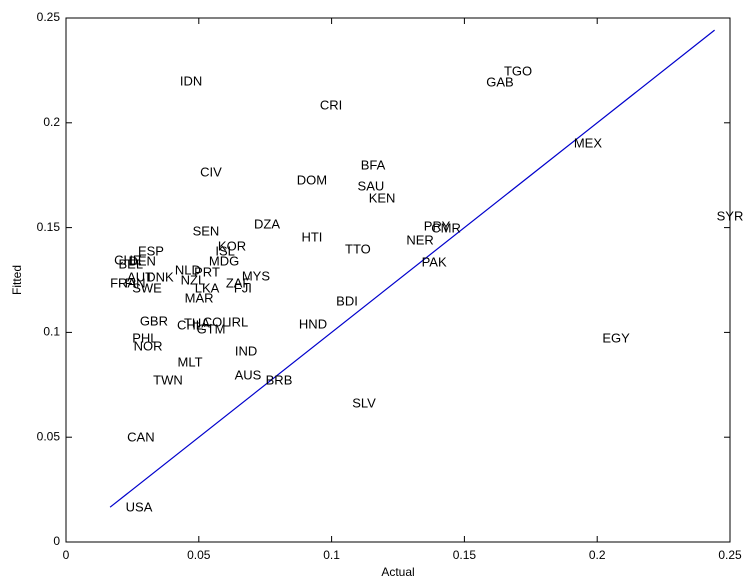 Image resolution: width=744 pixels, height=581 pixels. I want to click on y-tick-label: 0.25, so click(49, 17).